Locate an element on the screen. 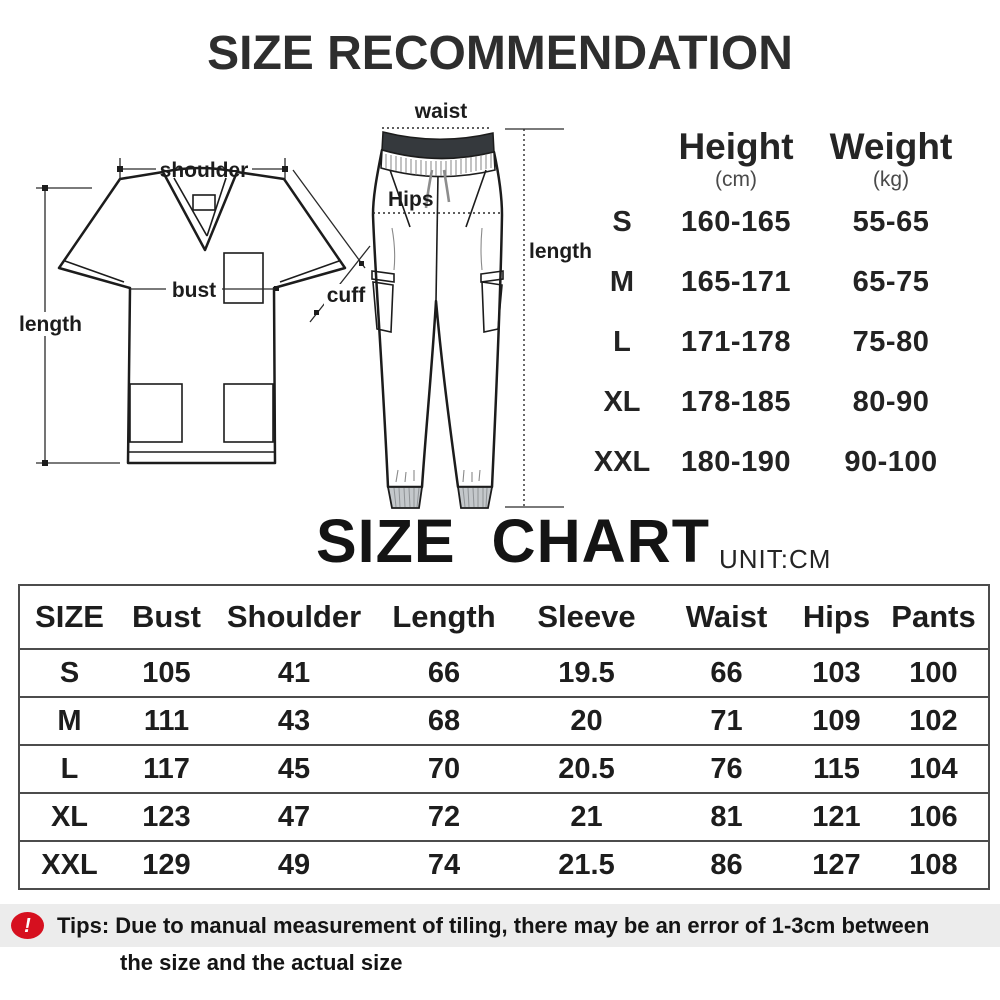 The image size is (1000, 1000). pants-length-label: length is located at coordinates (560, 251).